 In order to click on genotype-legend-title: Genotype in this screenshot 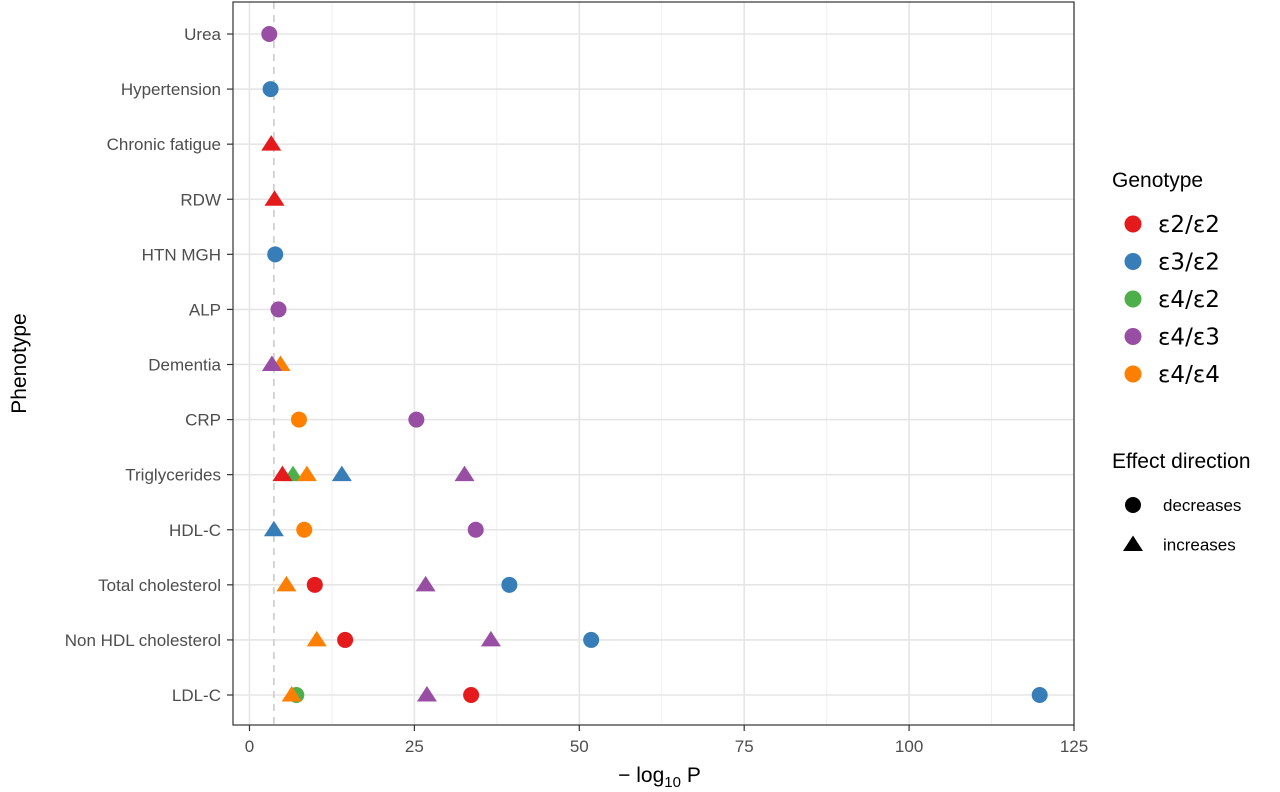, I will do `click(1157, 180)`.